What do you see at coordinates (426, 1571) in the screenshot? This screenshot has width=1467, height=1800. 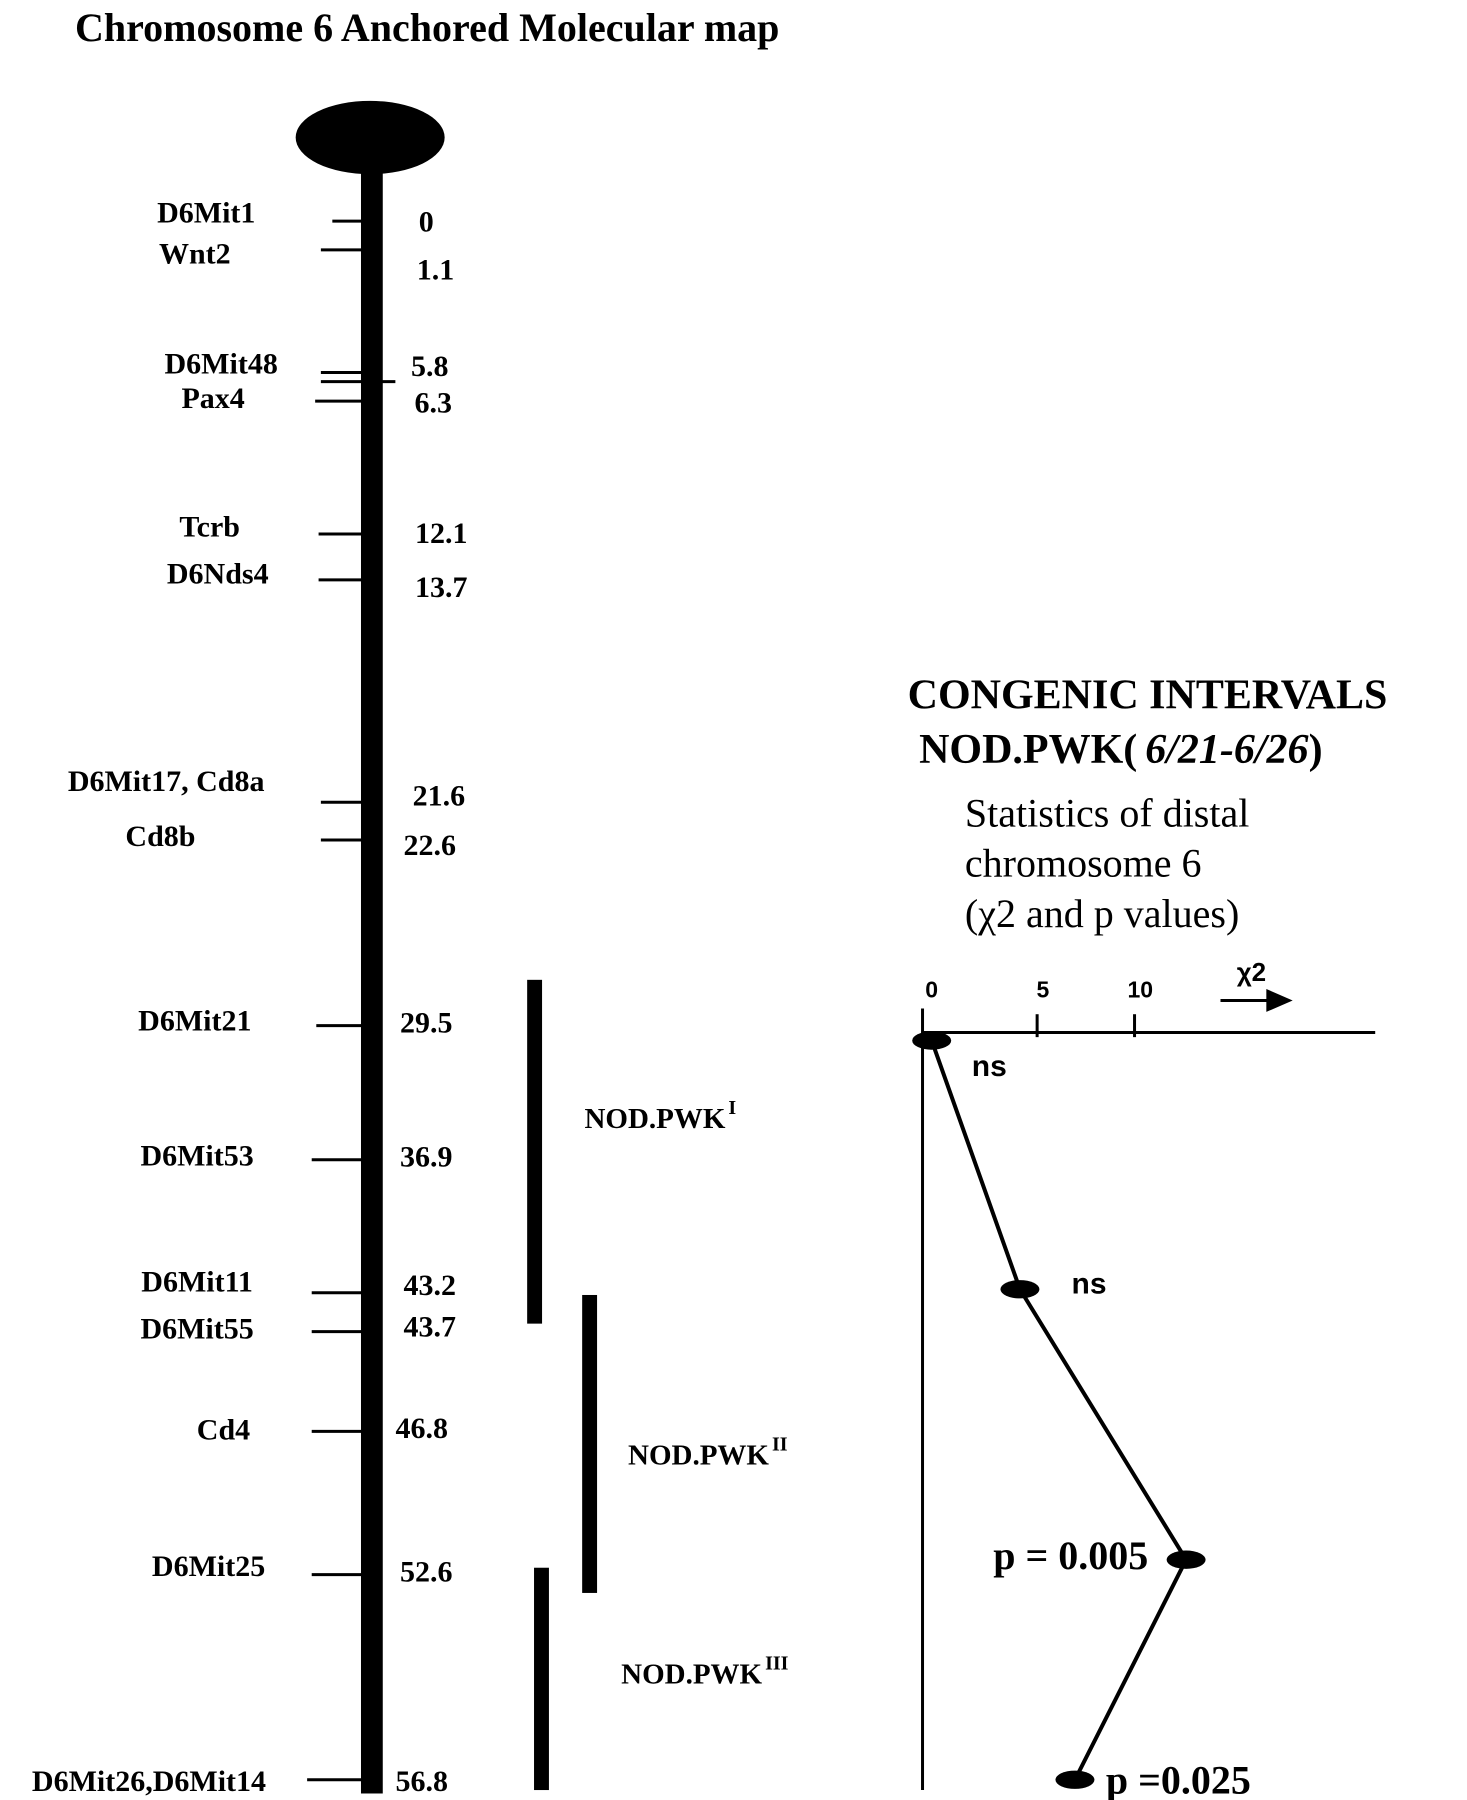 I see `marker-position: 52.6` at bounding box center [426, 1571].